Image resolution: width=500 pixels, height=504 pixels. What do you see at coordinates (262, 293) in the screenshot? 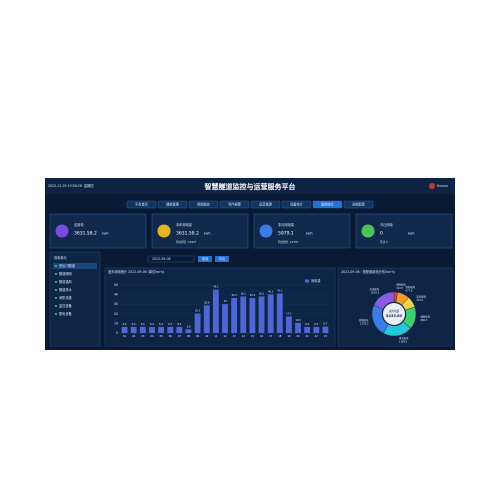
I see `bar-value-label: 38.1` at bounding box center [262, 293].